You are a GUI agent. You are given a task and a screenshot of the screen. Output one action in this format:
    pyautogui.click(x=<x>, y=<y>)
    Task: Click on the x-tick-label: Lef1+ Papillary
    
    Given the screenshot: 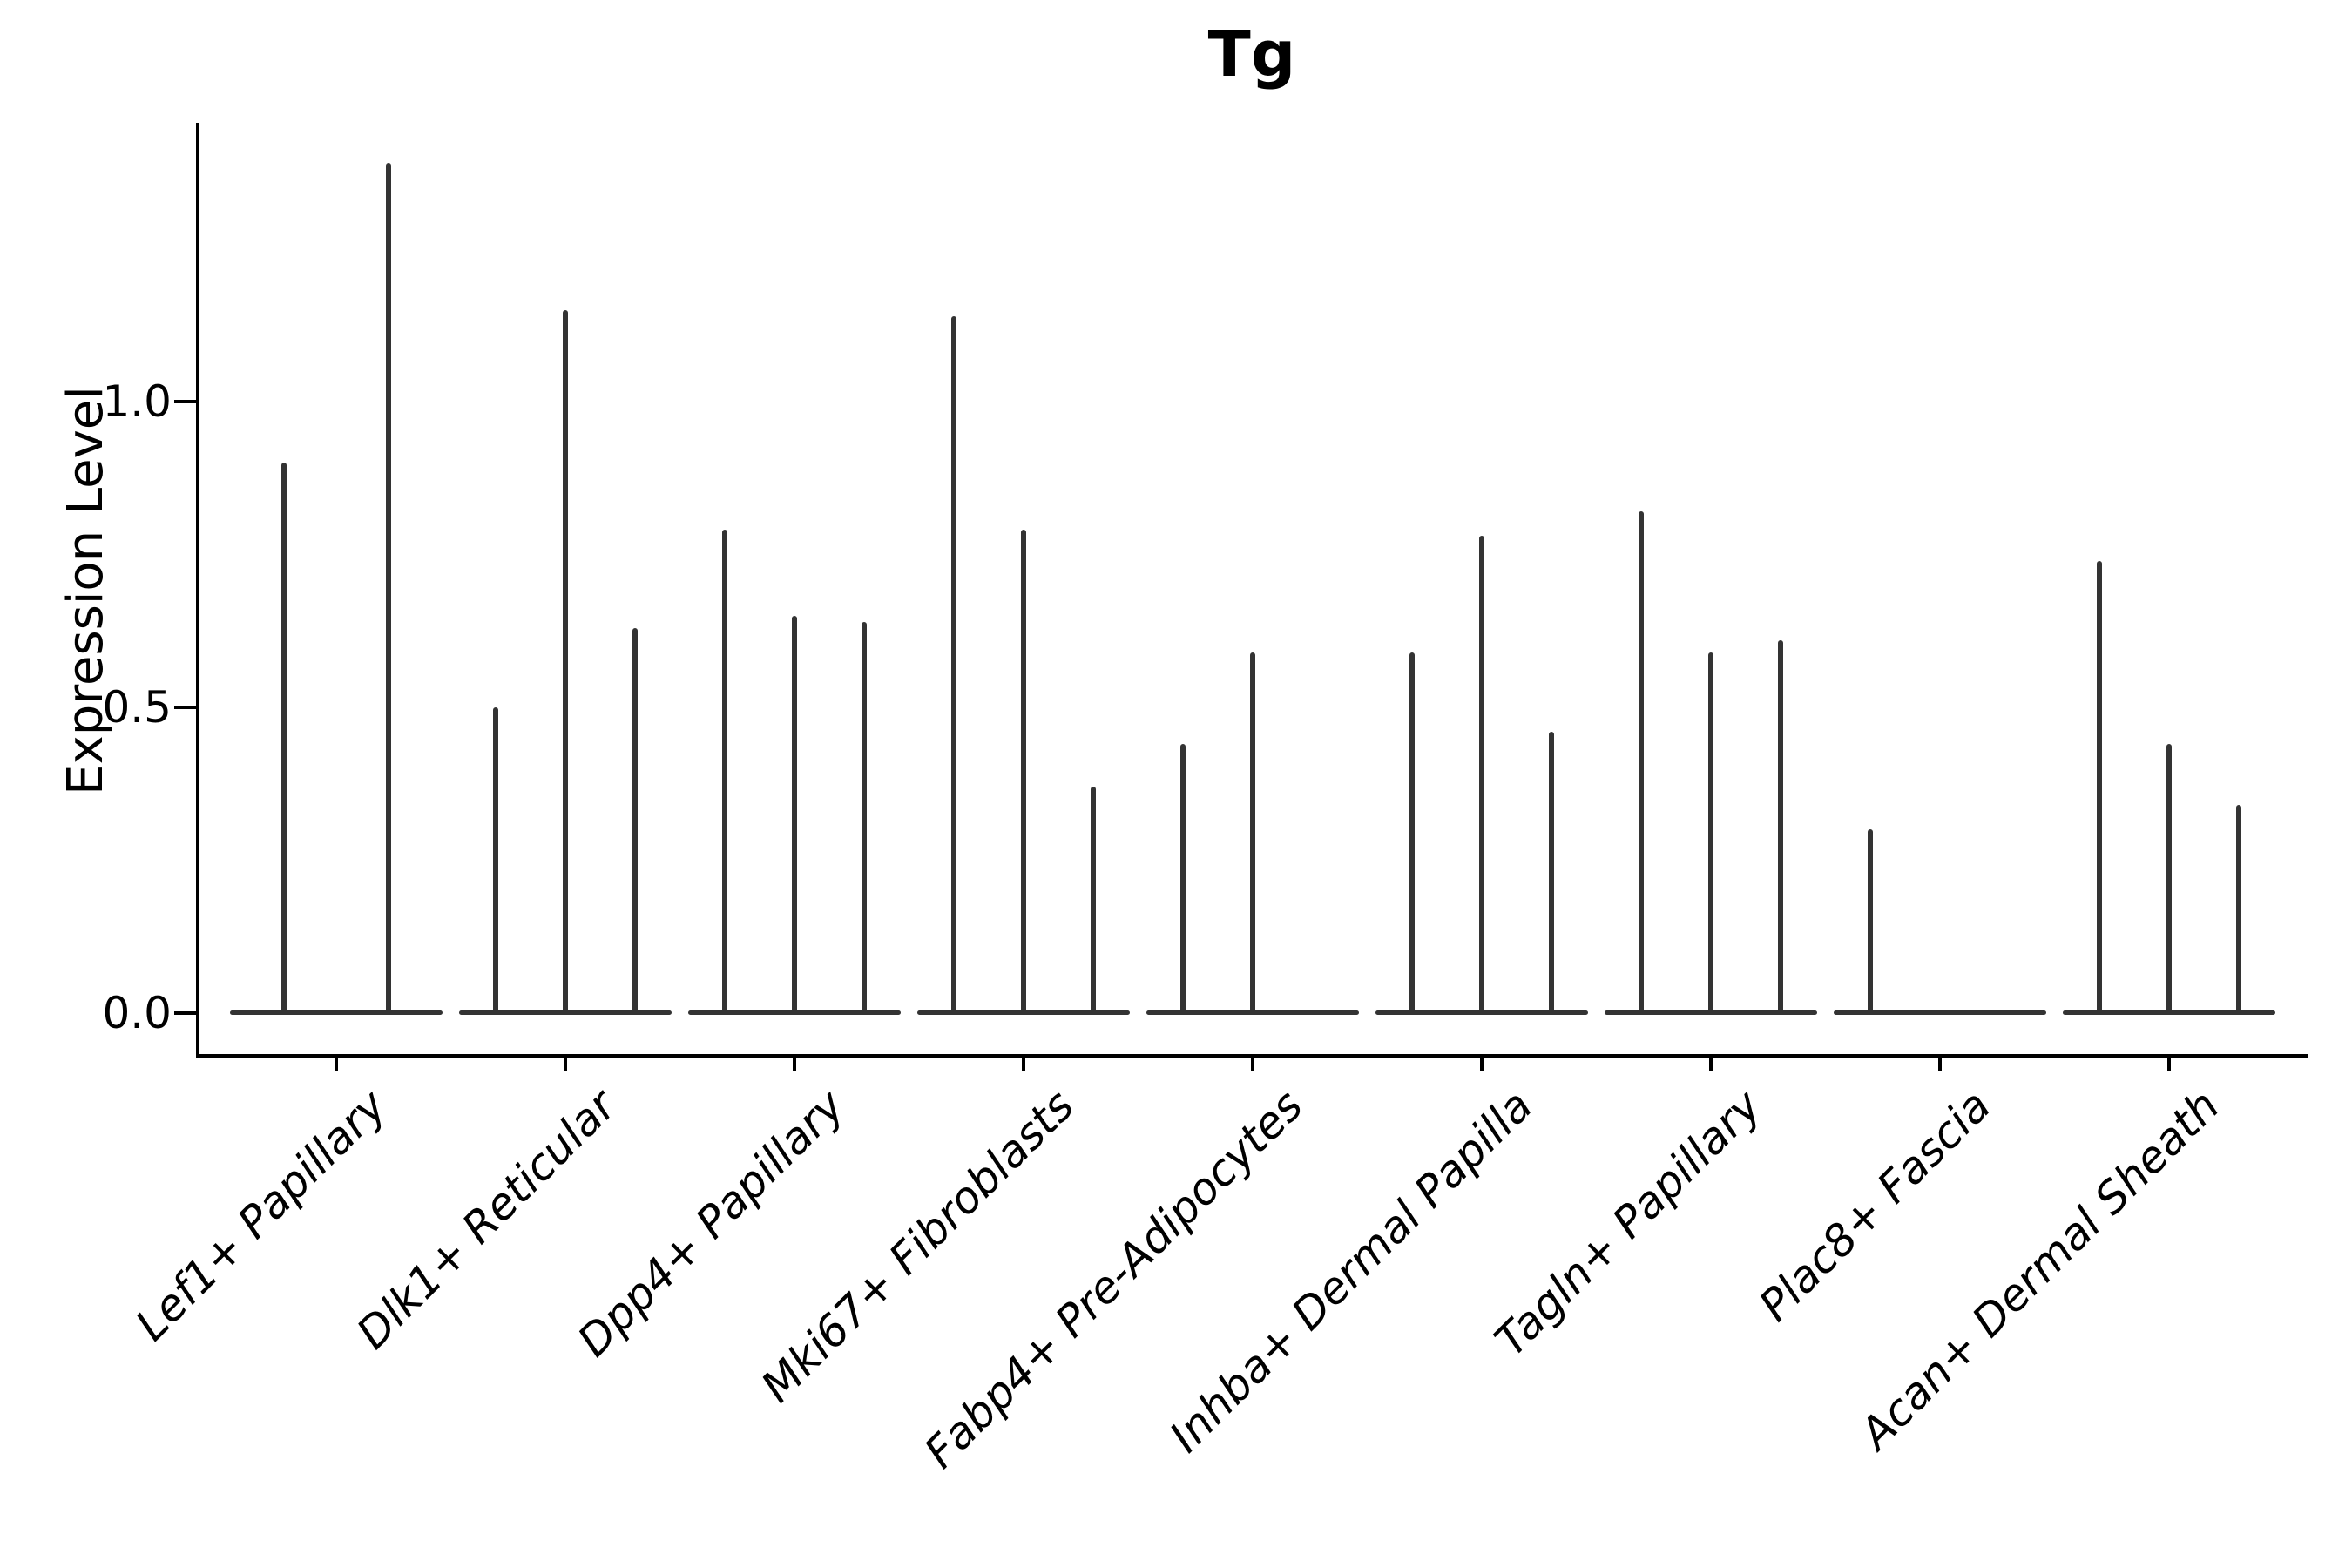 What is the action you would take?
    pyautogui.click(x=261, y=1215)
    